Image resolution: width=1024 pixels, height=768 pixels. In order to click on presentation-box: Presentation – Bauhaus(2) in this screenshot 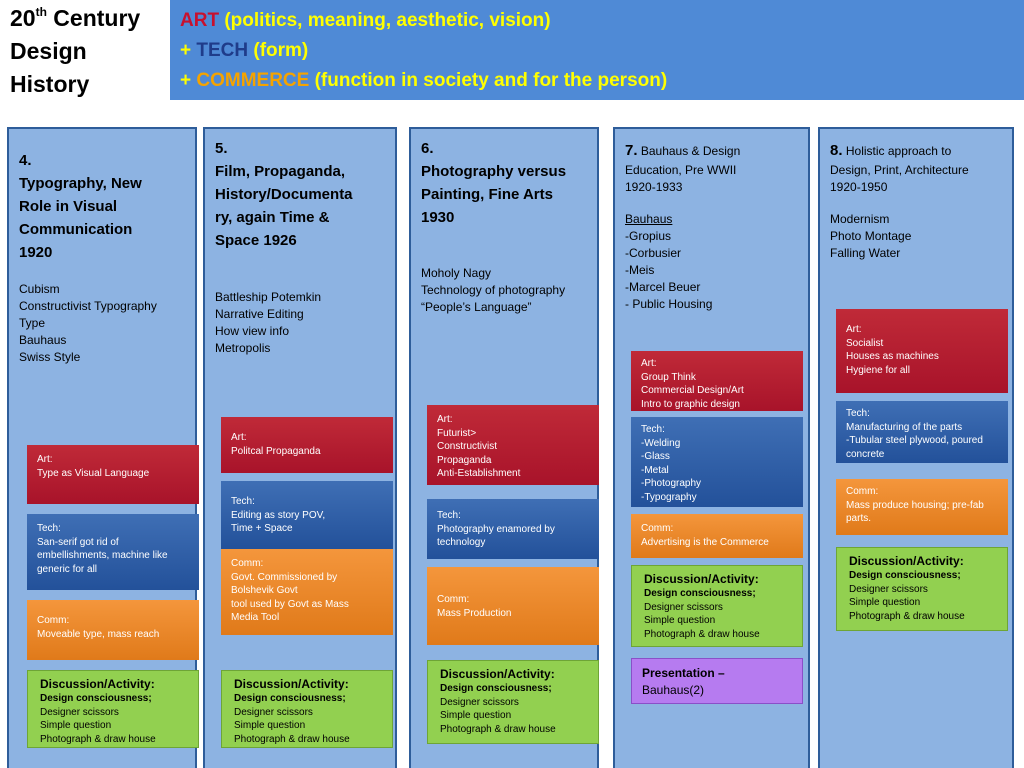, I will do `click(717, 681)`.